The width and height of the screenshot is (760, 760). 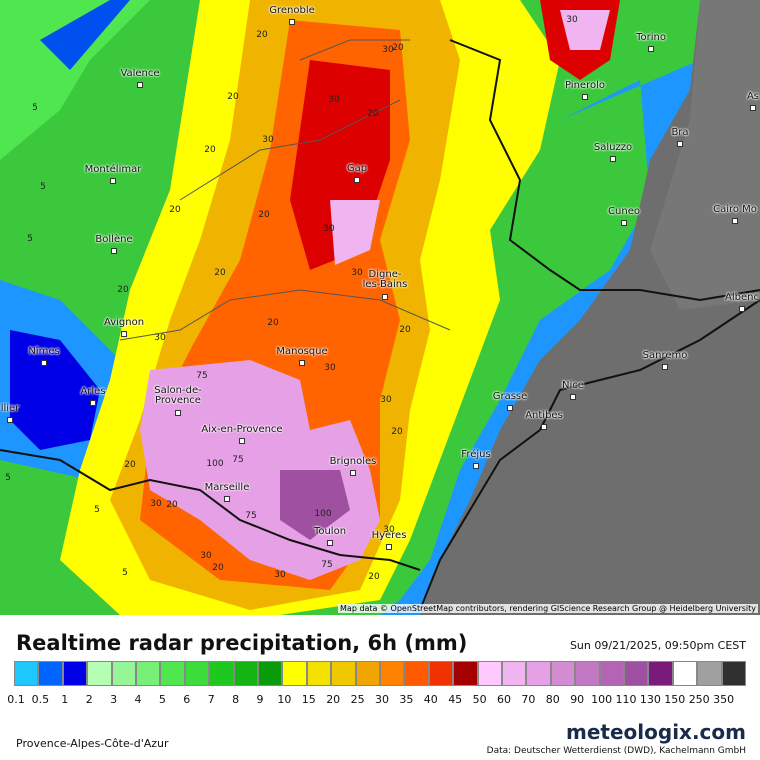 What do you see at coordinates (675, 699) in the screenshot?
I see `legend-label: 150` at bounding box center [675, 699].